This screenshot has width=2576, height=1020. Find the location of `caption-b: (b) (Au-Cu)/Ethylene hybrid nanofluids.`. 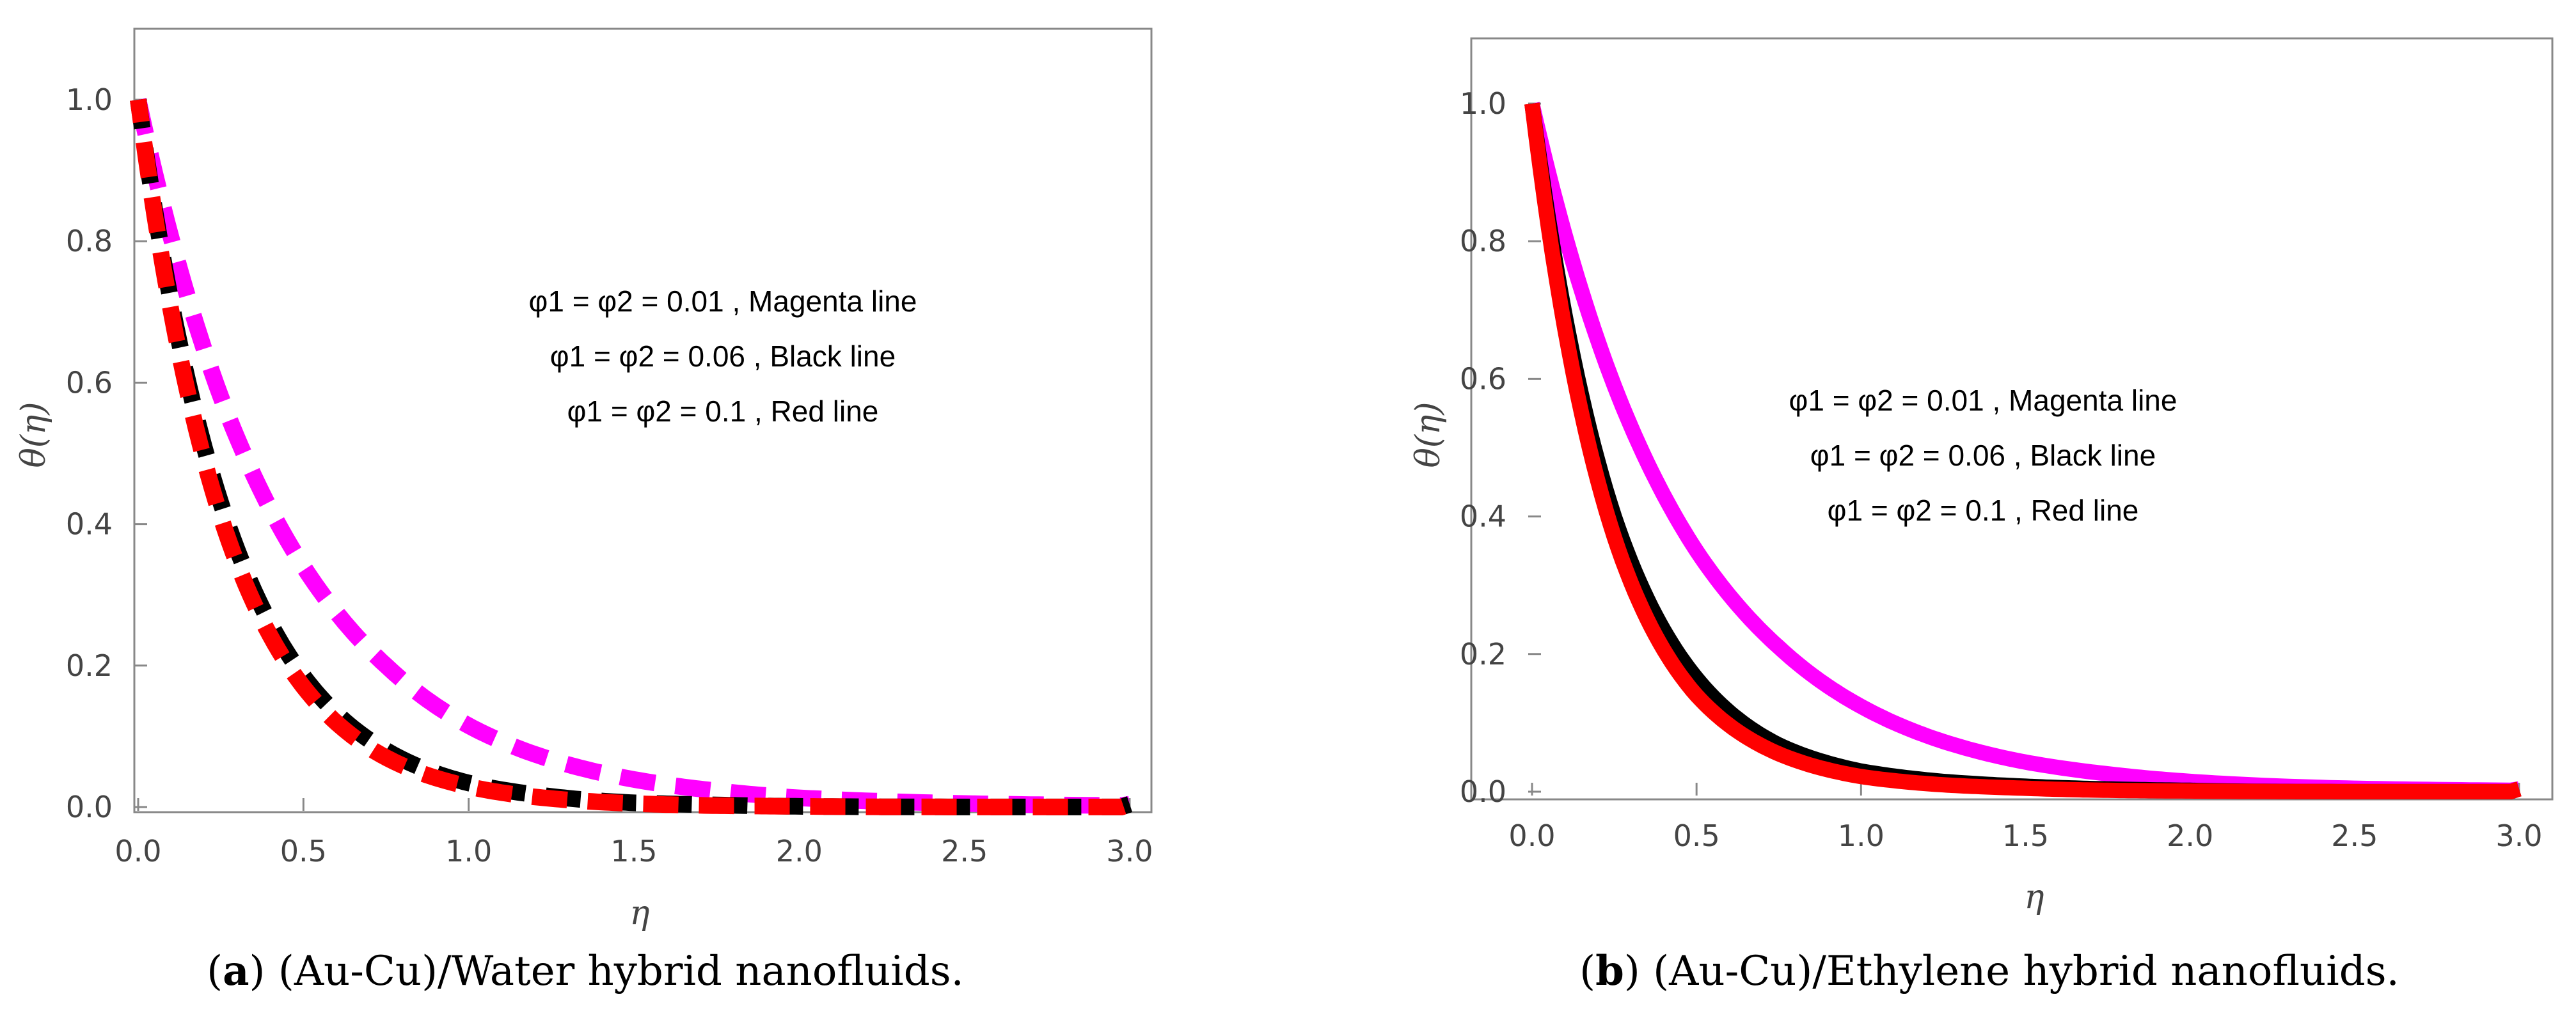

caption-b: (b) (Au-Cu)/Ethylene hybrid nanofluids. is located at coordinates (1989, 971).